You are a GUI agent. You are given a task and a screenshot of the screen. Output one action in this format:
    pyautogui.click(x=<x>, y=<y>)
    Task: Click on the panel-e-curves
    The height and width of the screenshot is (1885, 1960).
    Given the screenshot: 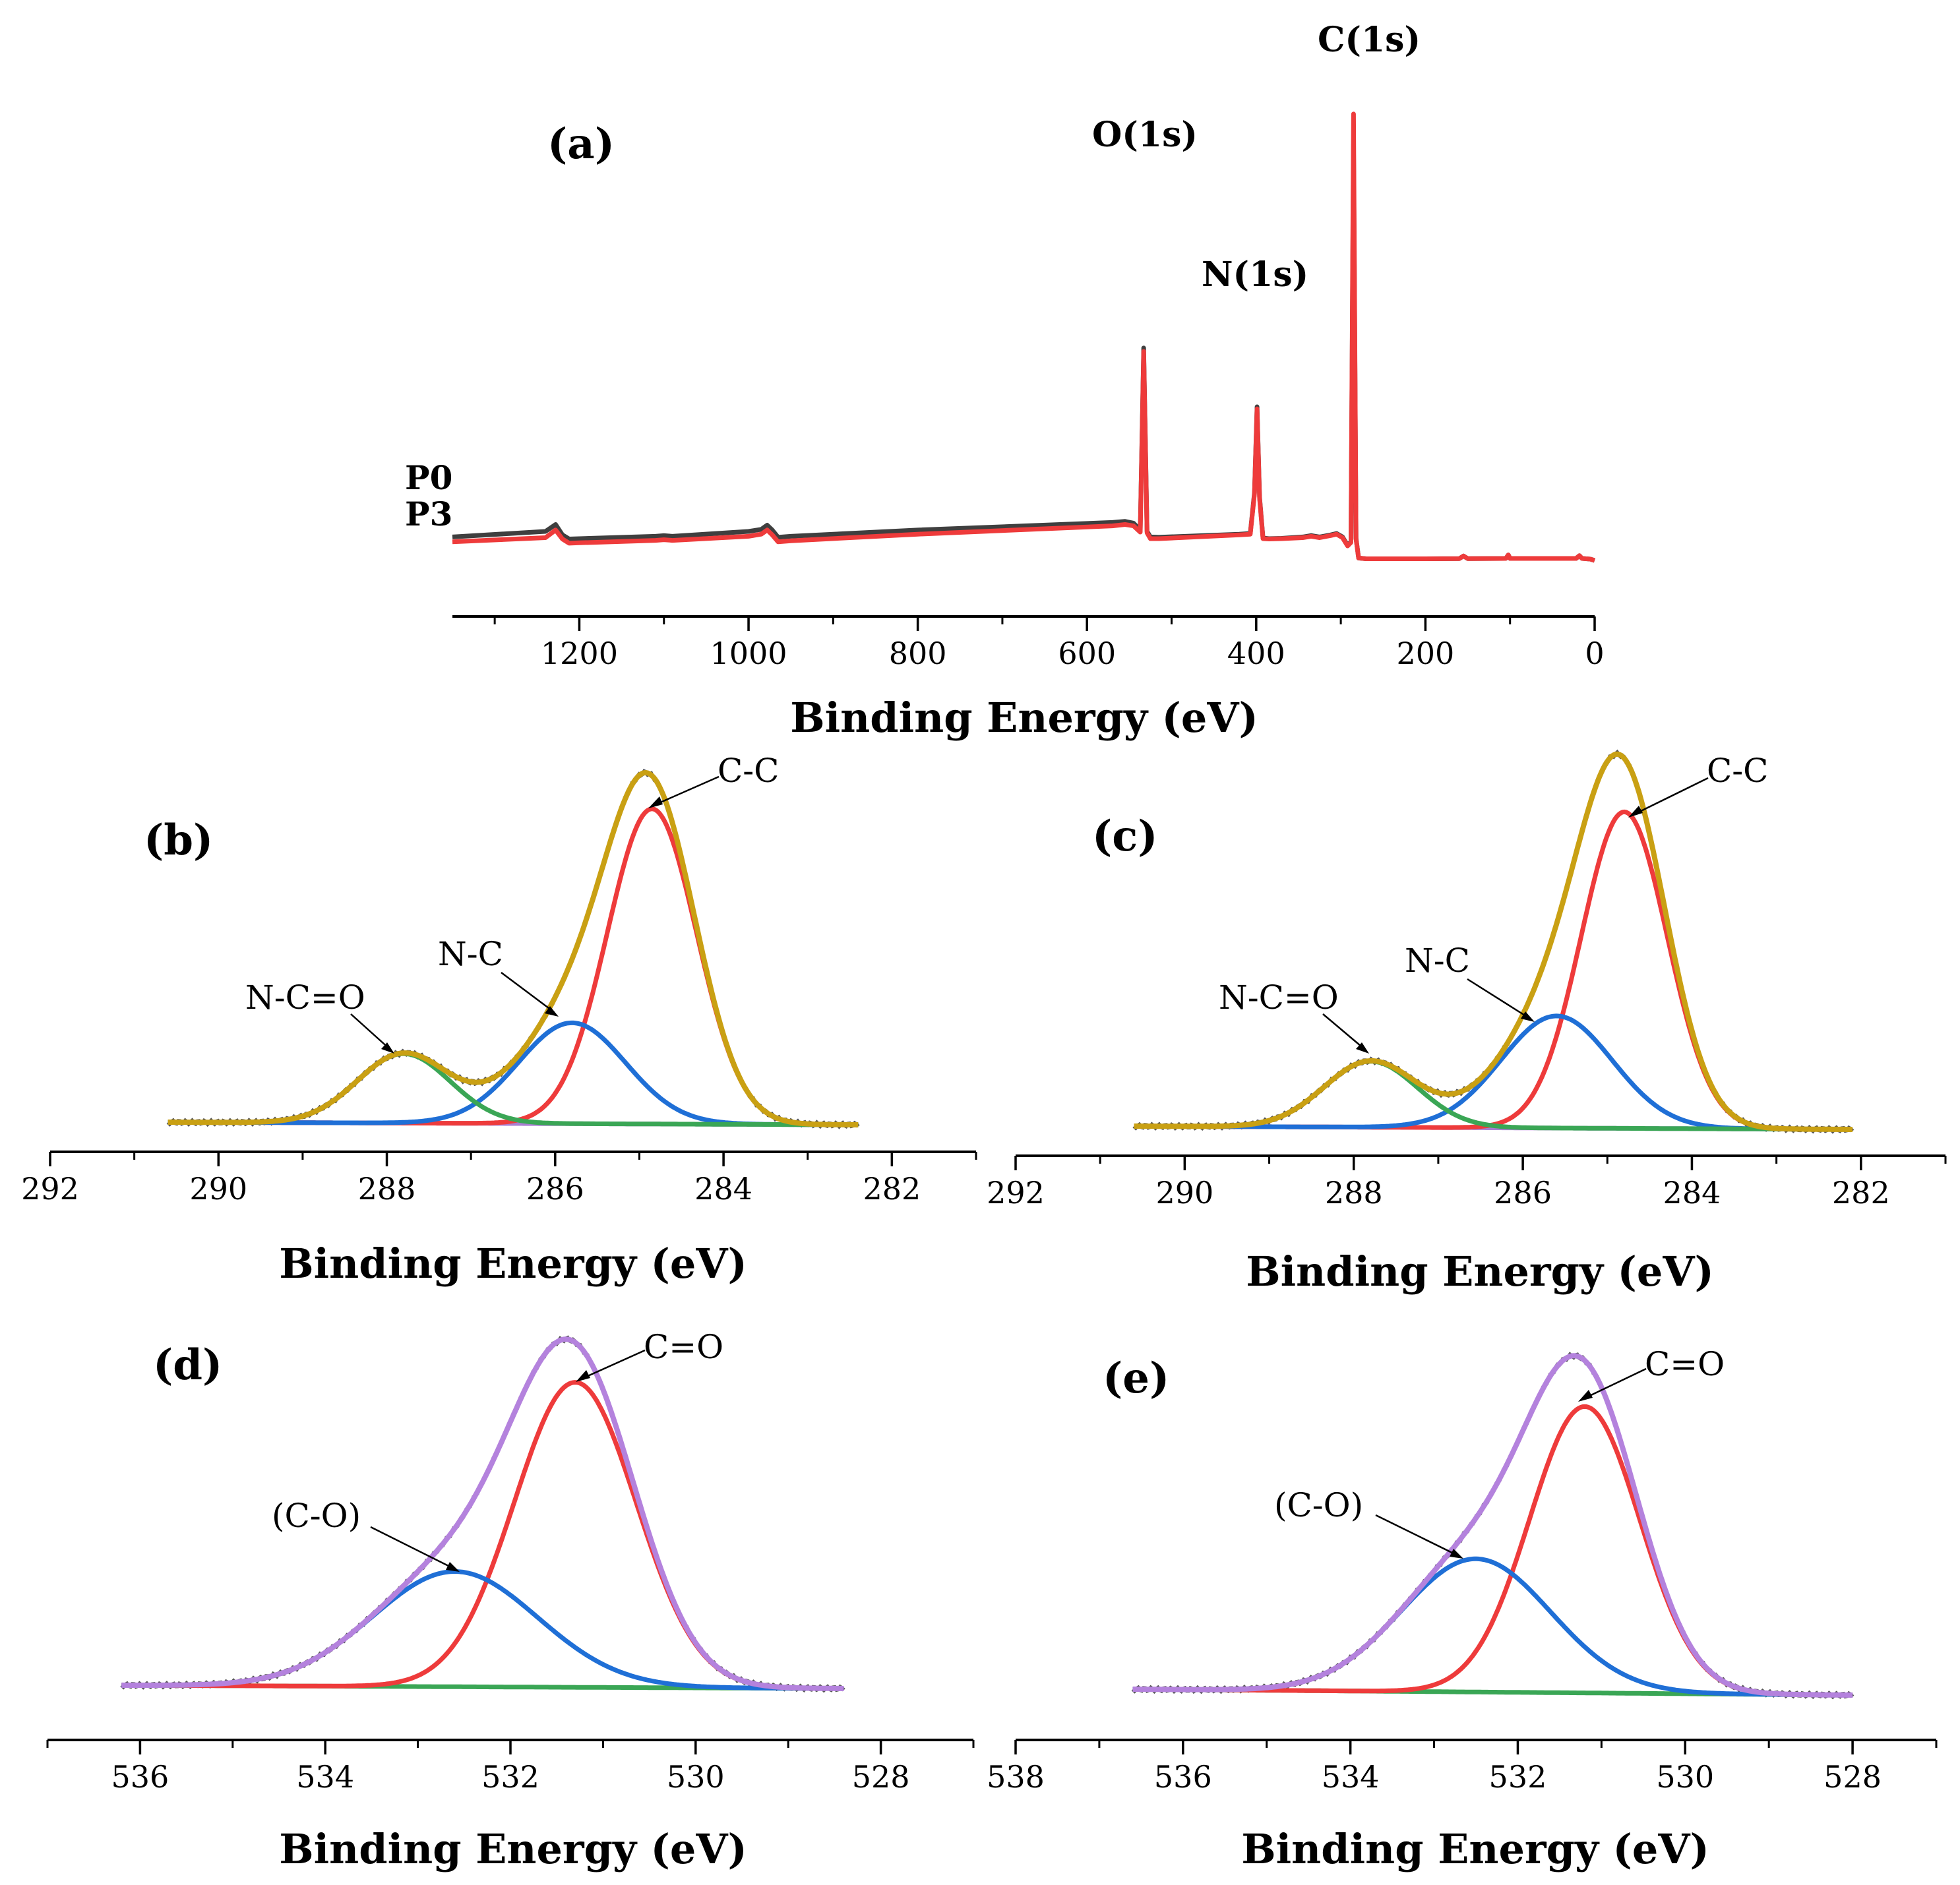 What is the action you would take?
    pyautogui.click(x=1492, y=1526)
    